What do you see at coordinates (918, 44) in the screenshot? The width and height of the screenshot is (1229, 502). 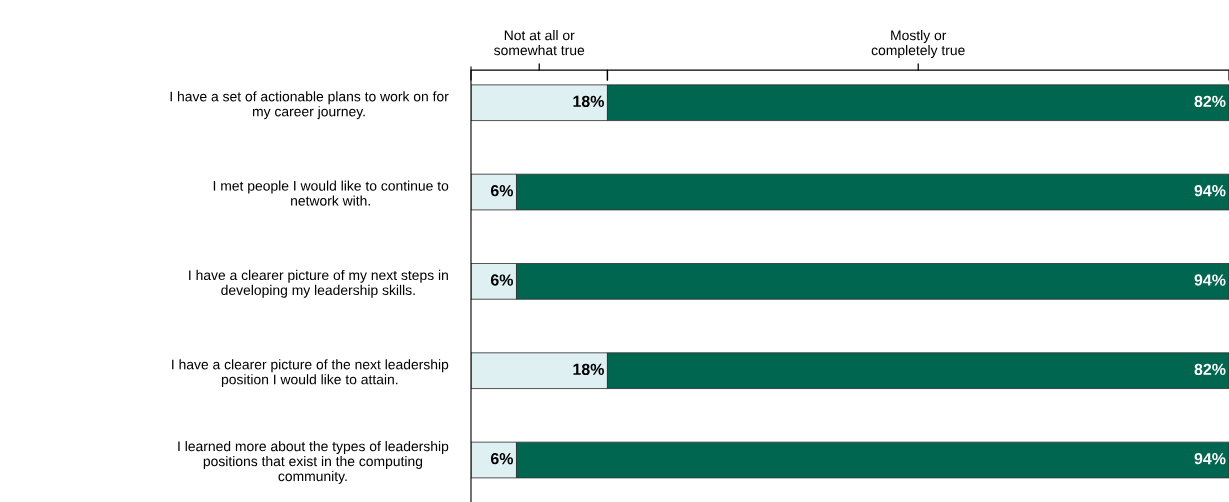 I see `series-label: Mostly or completely true` at bounding box center [918, 44].